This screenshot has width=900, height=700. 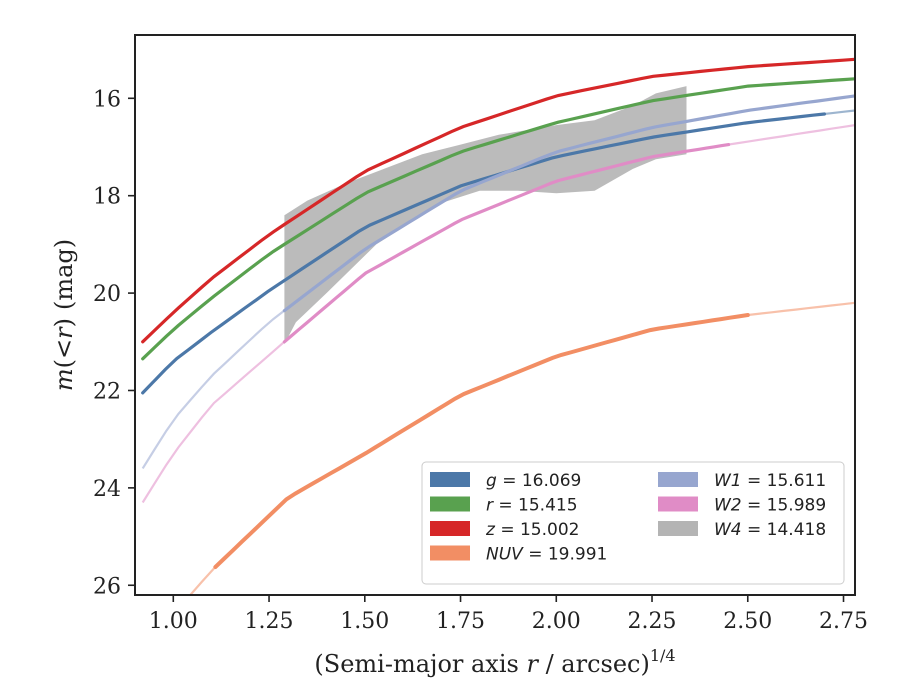 What do you see at coordinates (843, 621) in the screenshot?
I see `x-tick-label: 2.75` at bounding box center [843, 621].